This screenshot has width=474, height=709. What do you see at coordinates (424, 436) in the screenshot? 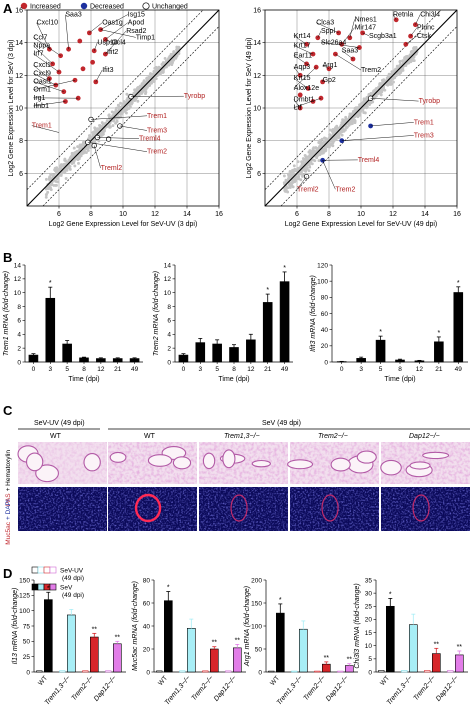
I see `column-label-dap12: Dap12−/−` at bounding box center [424, 436].